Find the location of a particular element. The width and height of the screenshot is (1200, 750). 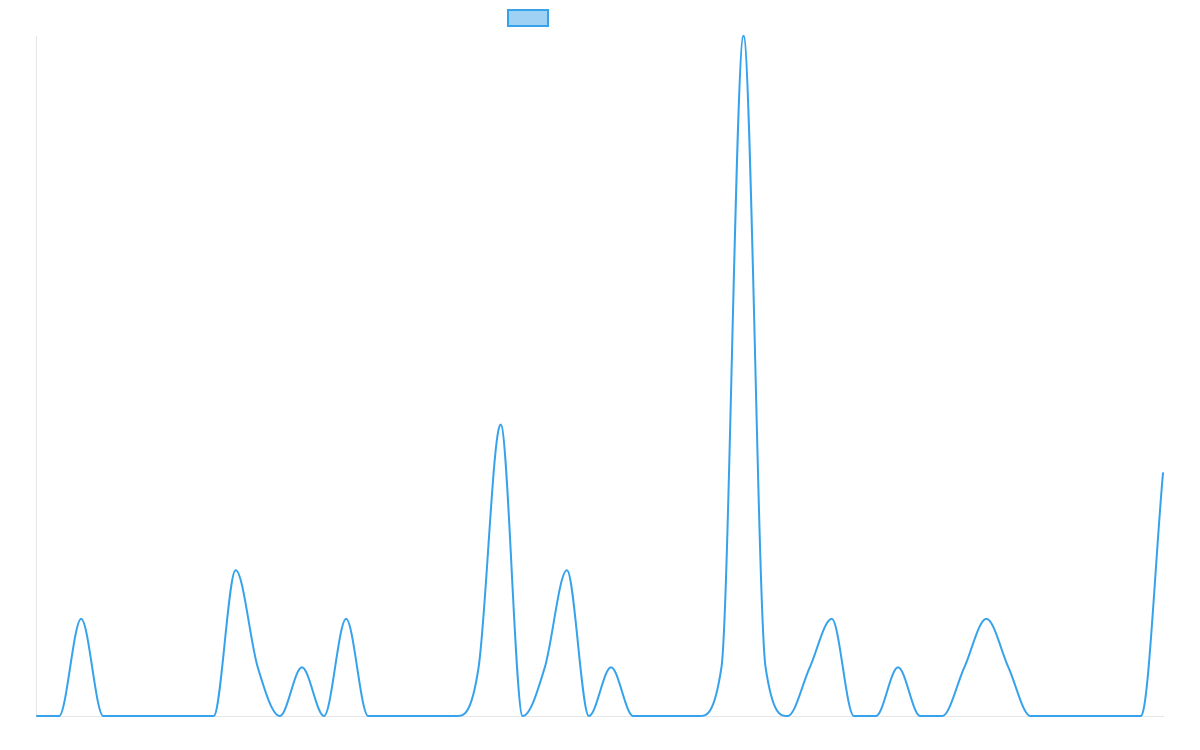

legend is located at coordinates (528, 18).